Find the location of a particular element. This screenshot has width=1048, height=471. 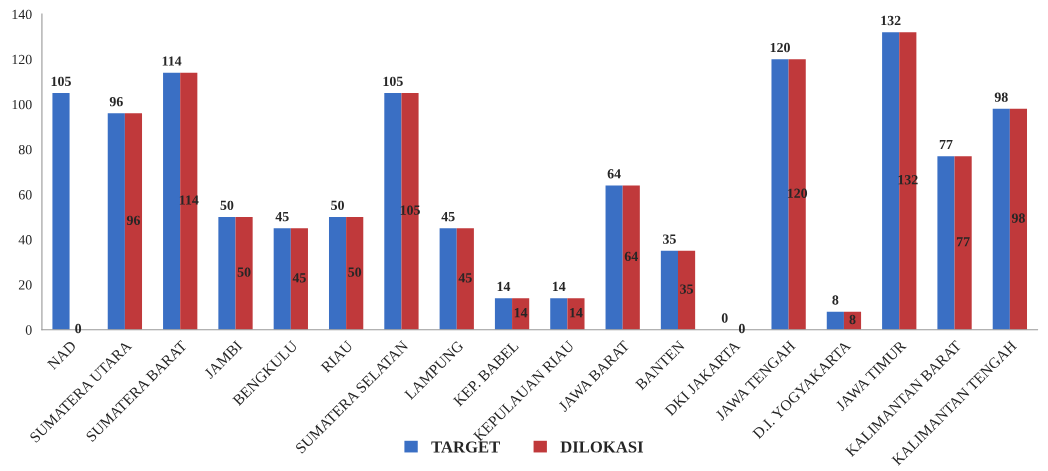

y-tick-label: 80 is located at coordinates (25, 149).